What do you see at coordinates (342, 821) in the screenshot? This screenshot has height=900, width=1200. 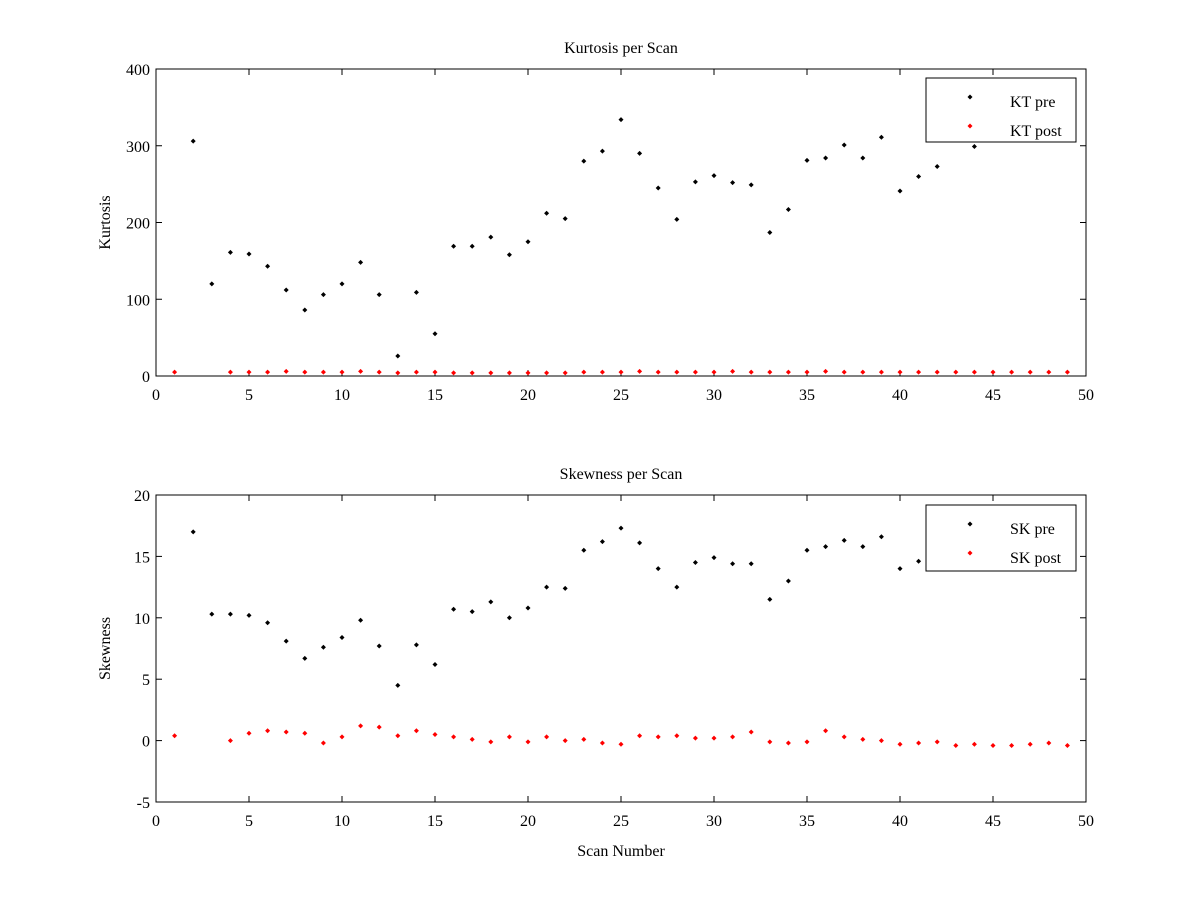 I see `x-tick-label: 10` at bounding box center [342, 821].